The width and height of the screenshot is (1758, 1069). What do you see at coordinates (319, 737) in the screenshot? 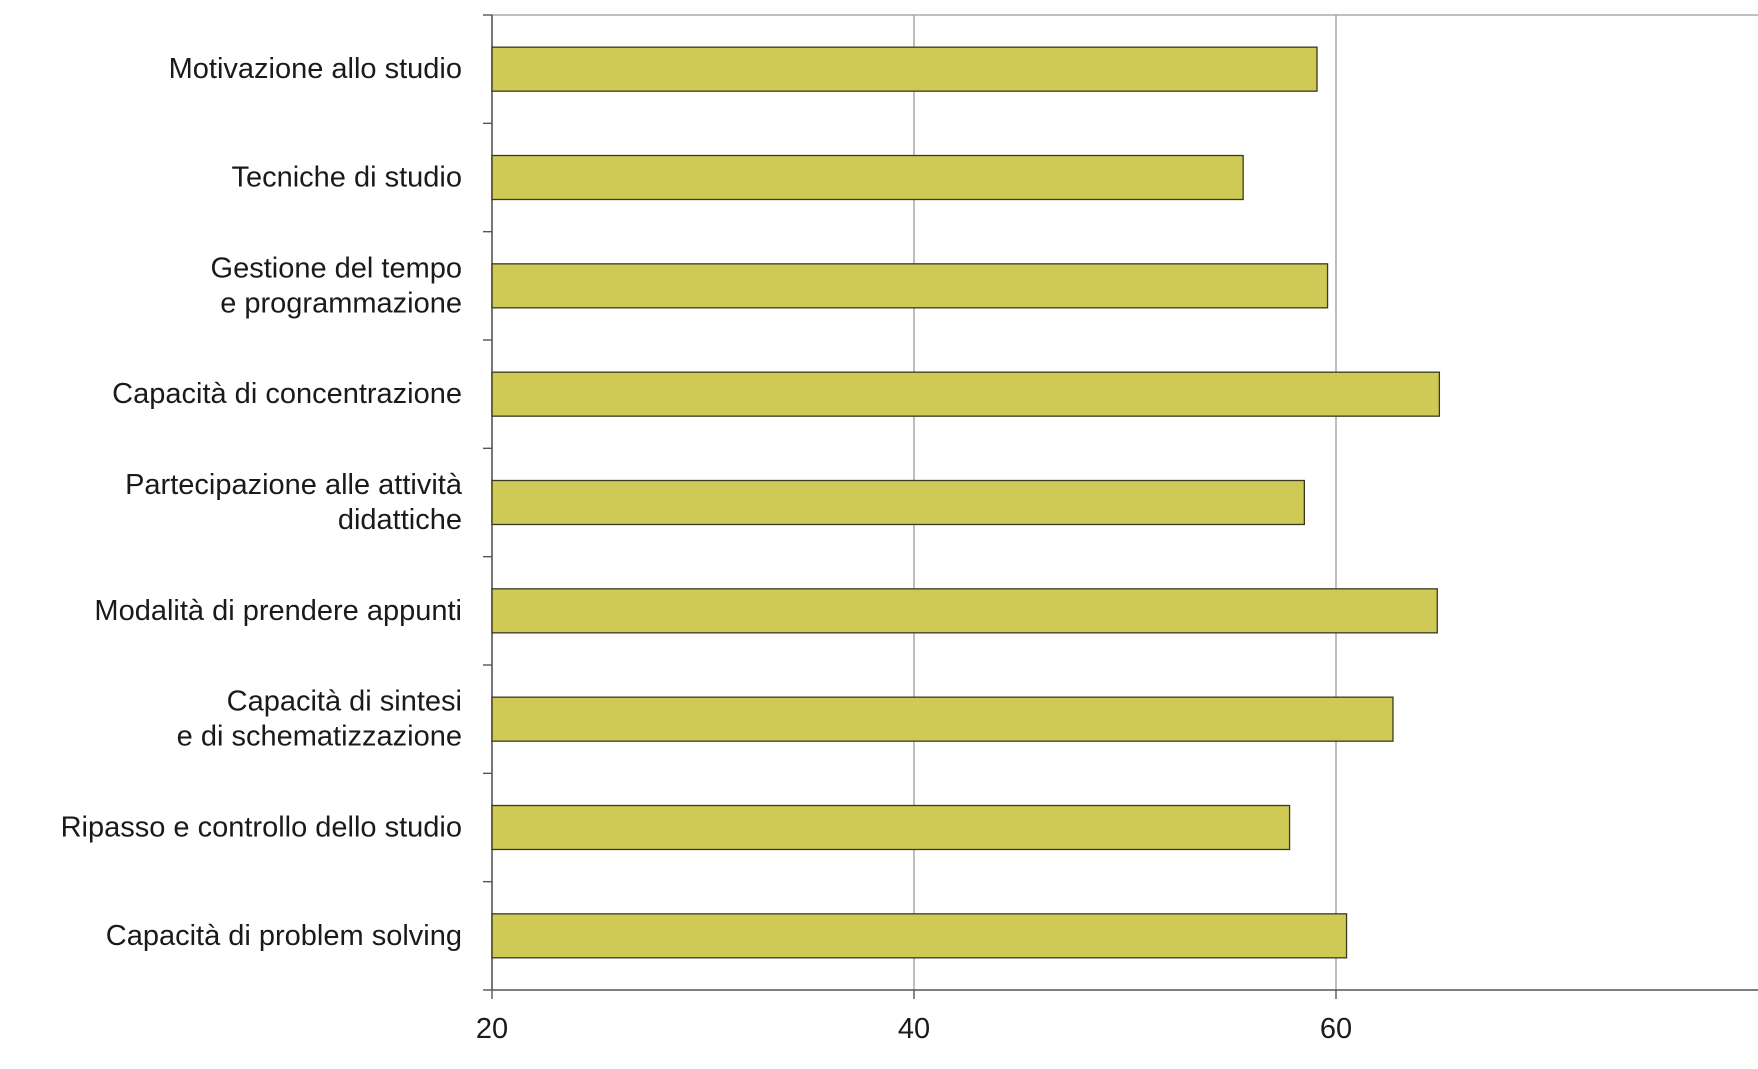
I see `category-label-6-line-1: e di schematizzazione` at bounding box center [319, 737].